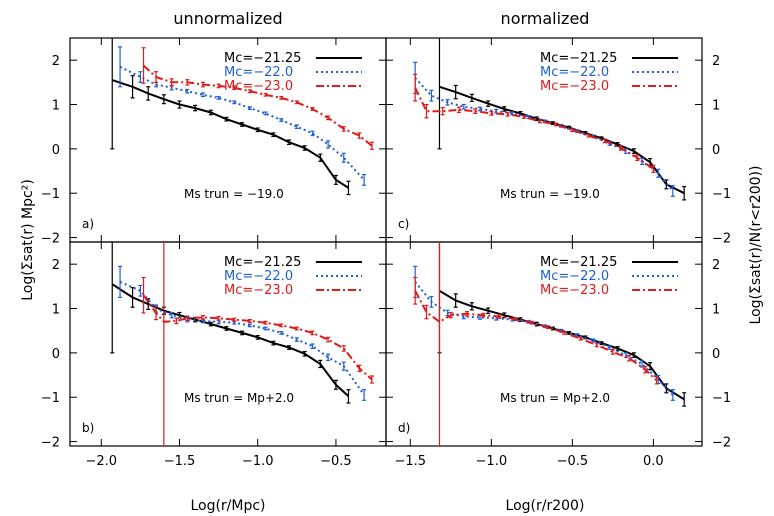 The width and height of the screenshot is (774, 516). I want to click on ylabel-right: Log(Σsat(r)/N(r<r200)), so click(756, 245).